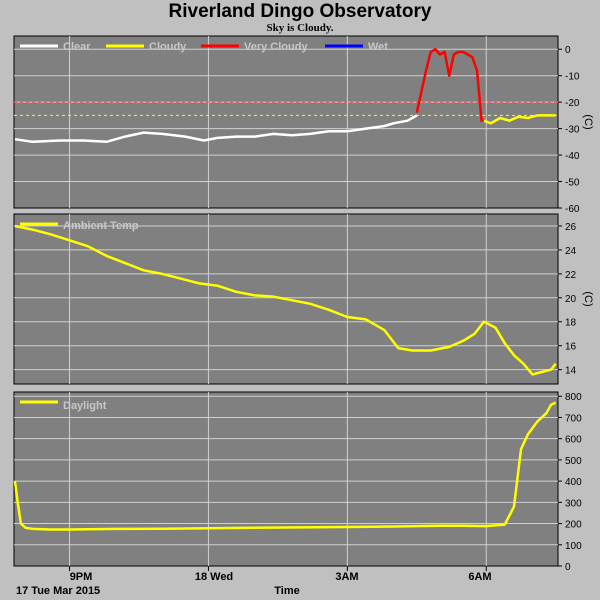  I want to click on sky-status-text: Sky is Cloudy., so click(300, 28).